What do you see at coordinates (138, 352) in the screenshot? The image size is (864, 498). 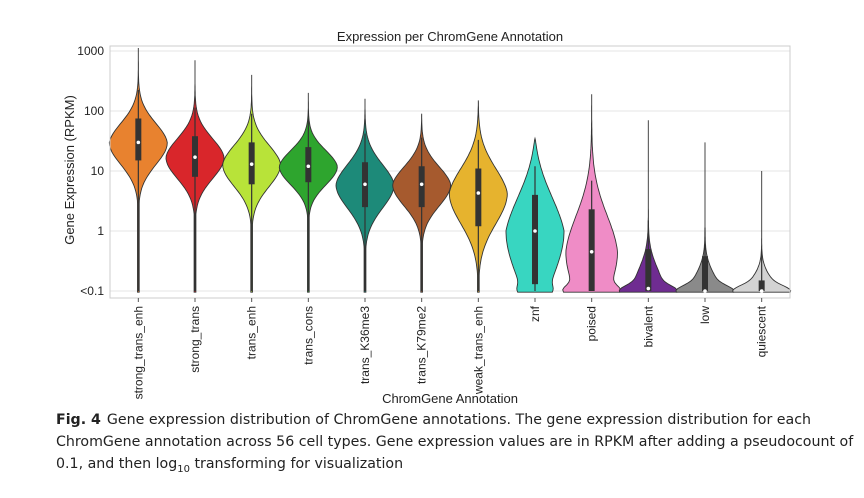 I see `x-tick-label: strong_trans_enh` at bounding box center [138, 352].